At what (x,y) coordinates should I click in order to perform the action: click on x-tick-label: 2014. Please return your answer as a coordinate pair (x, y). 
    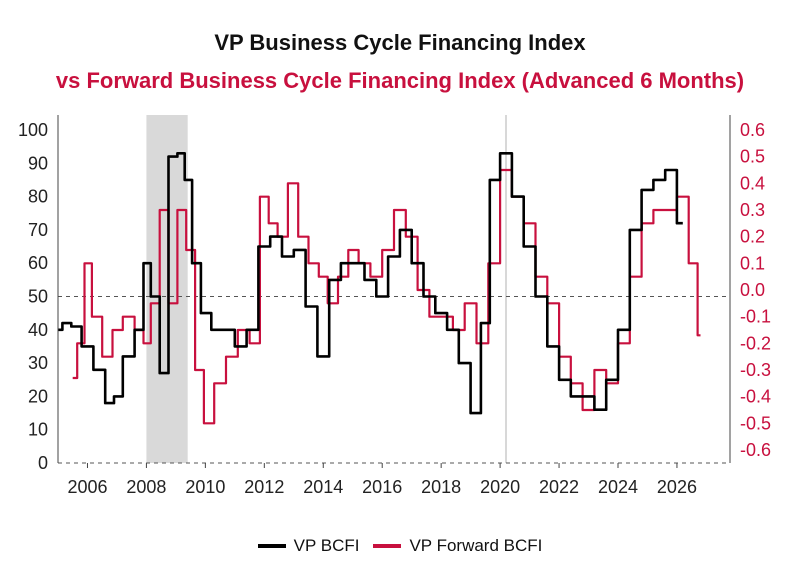
    Looking at the image, I should click on (323, 487).